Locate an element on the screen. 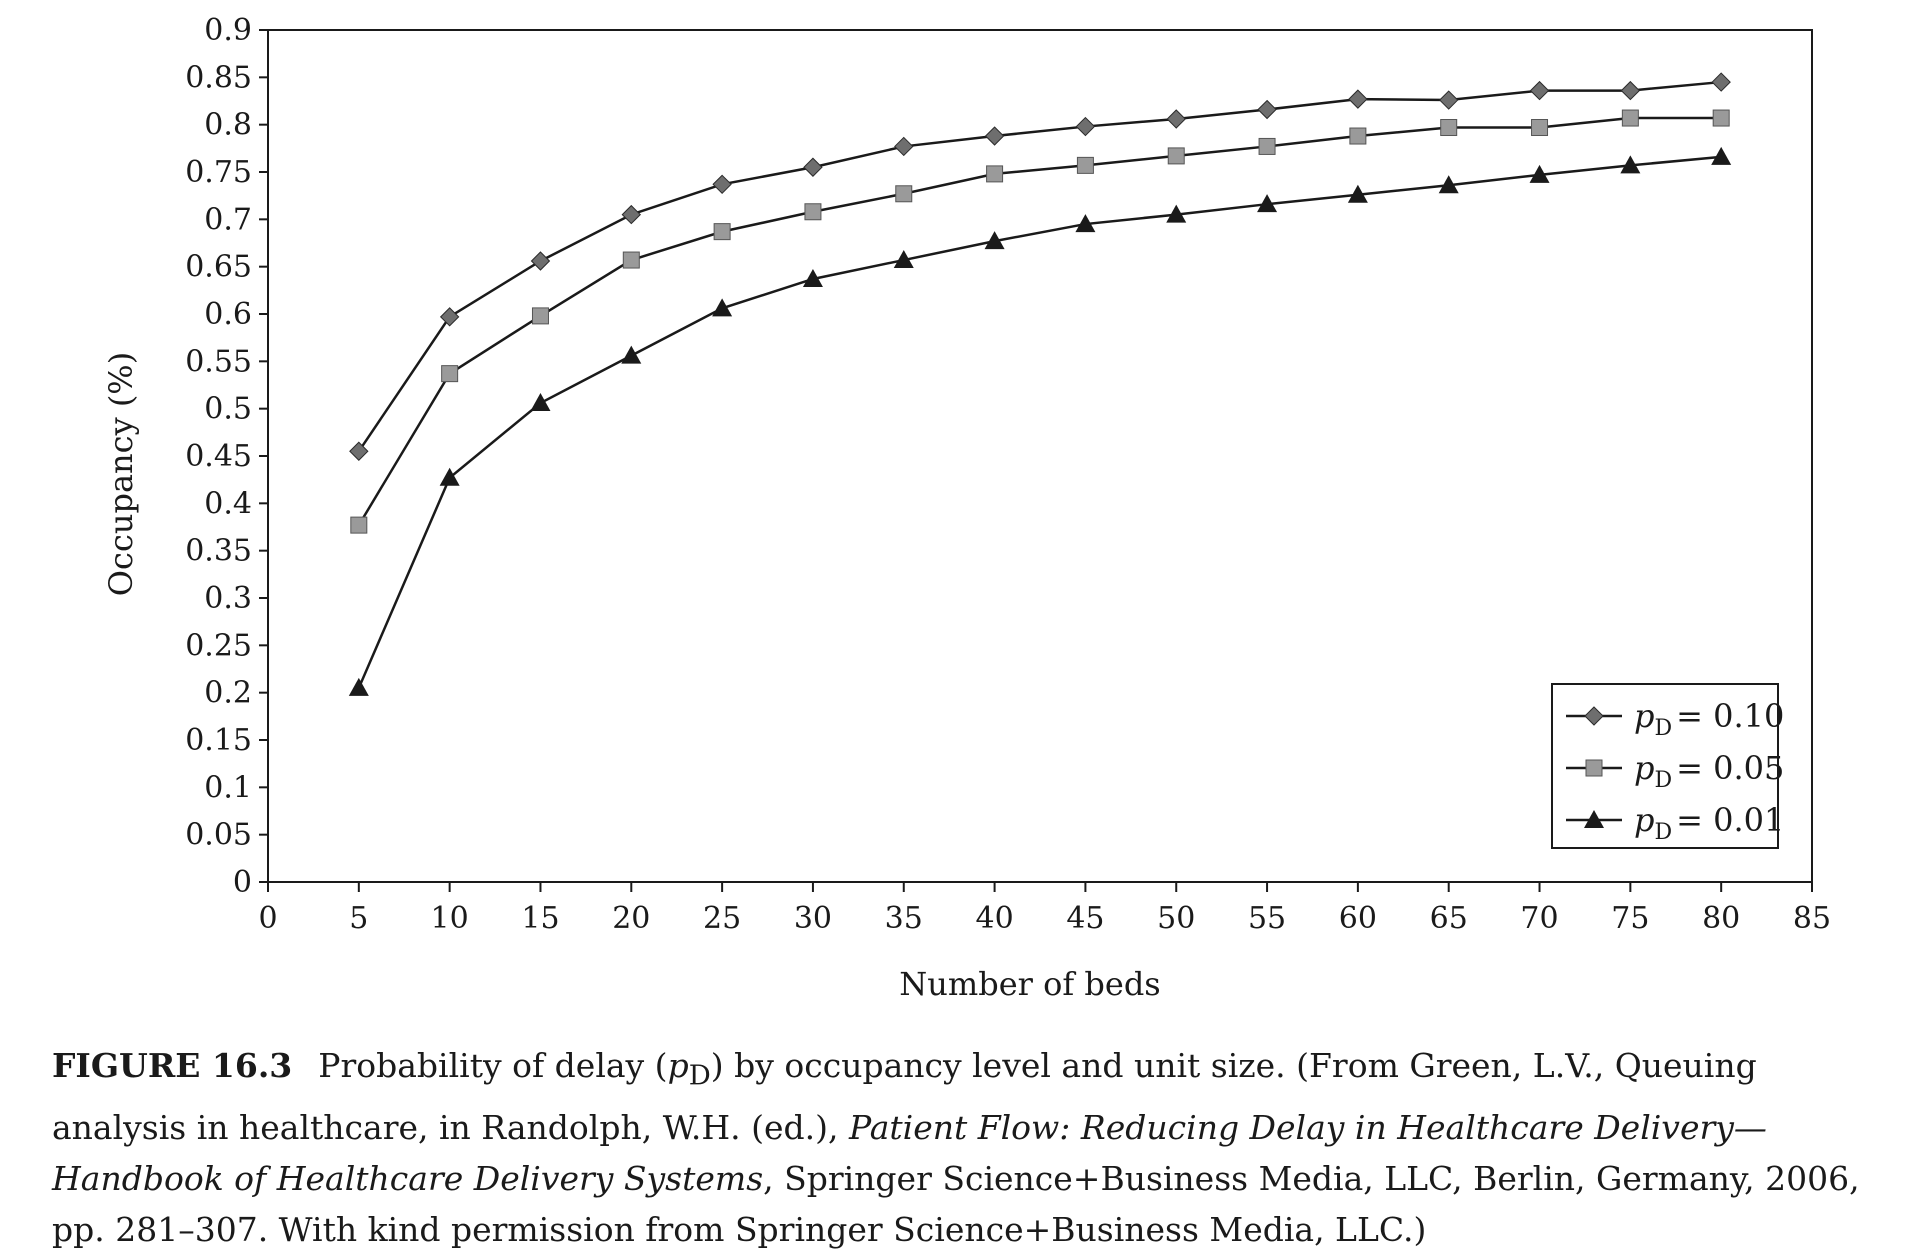  x-tick-label: 45 is located at coordinates (1085, 918).